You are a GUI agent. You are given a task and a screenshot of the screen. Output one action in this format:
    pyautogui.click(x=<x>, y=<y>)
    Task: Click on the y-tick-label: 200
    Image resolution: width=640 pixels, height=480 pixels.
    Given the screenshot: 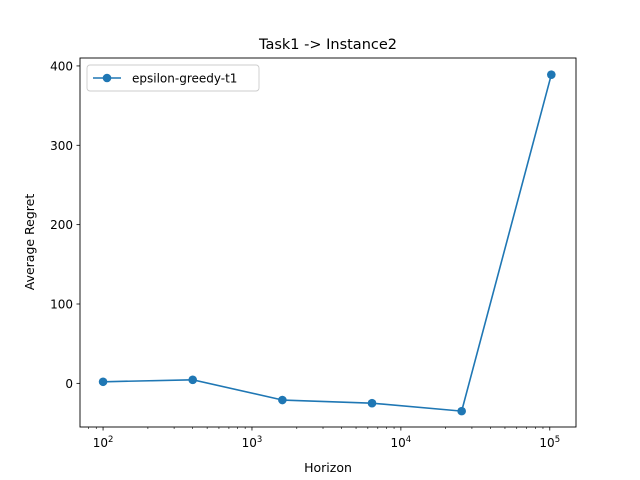 What is the action you would take?
    pyautogui.click(x=61, y=225)
    